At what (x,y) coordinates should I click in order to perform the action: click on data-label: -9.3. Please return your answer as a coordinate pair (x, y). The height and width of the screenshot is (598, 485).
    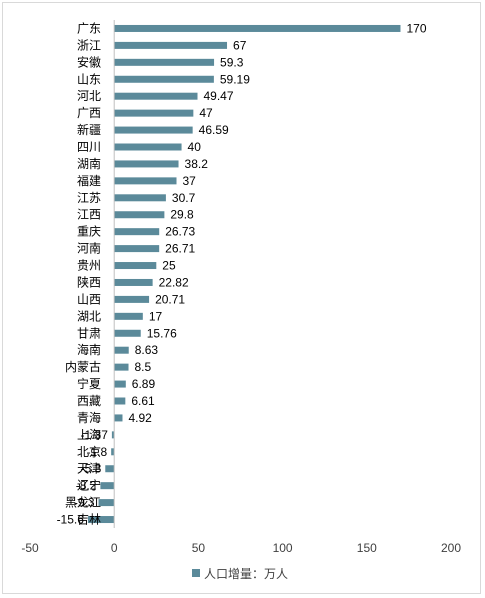
    Looking at the image, I should click on (84, 503).